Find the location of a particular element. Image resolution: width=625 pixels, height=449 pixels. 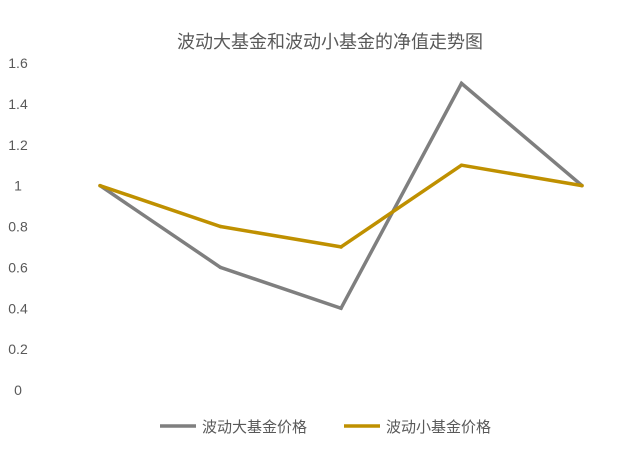

y-tick-label: 1.2 is located at coordinates (18, 145).